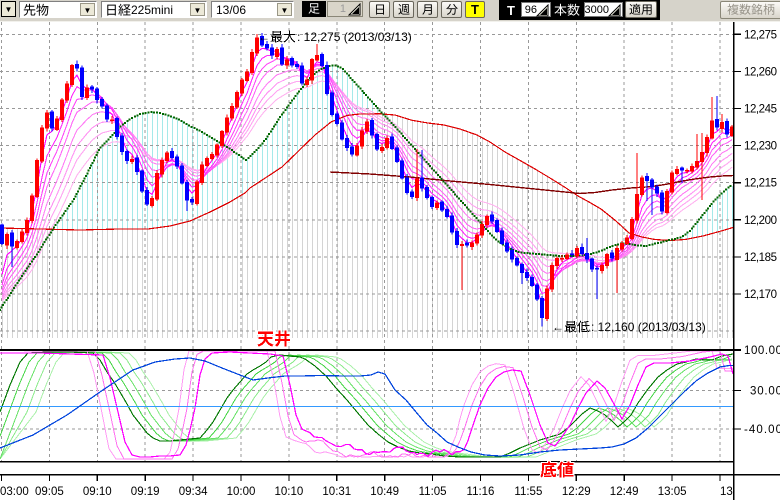 Image resolution: width=780 pixels, height=500 pixels. What do you see at coordinates (760, 184) in the screenshot?
I see `svg-text: 12,215` at bounding box center [760, 184].